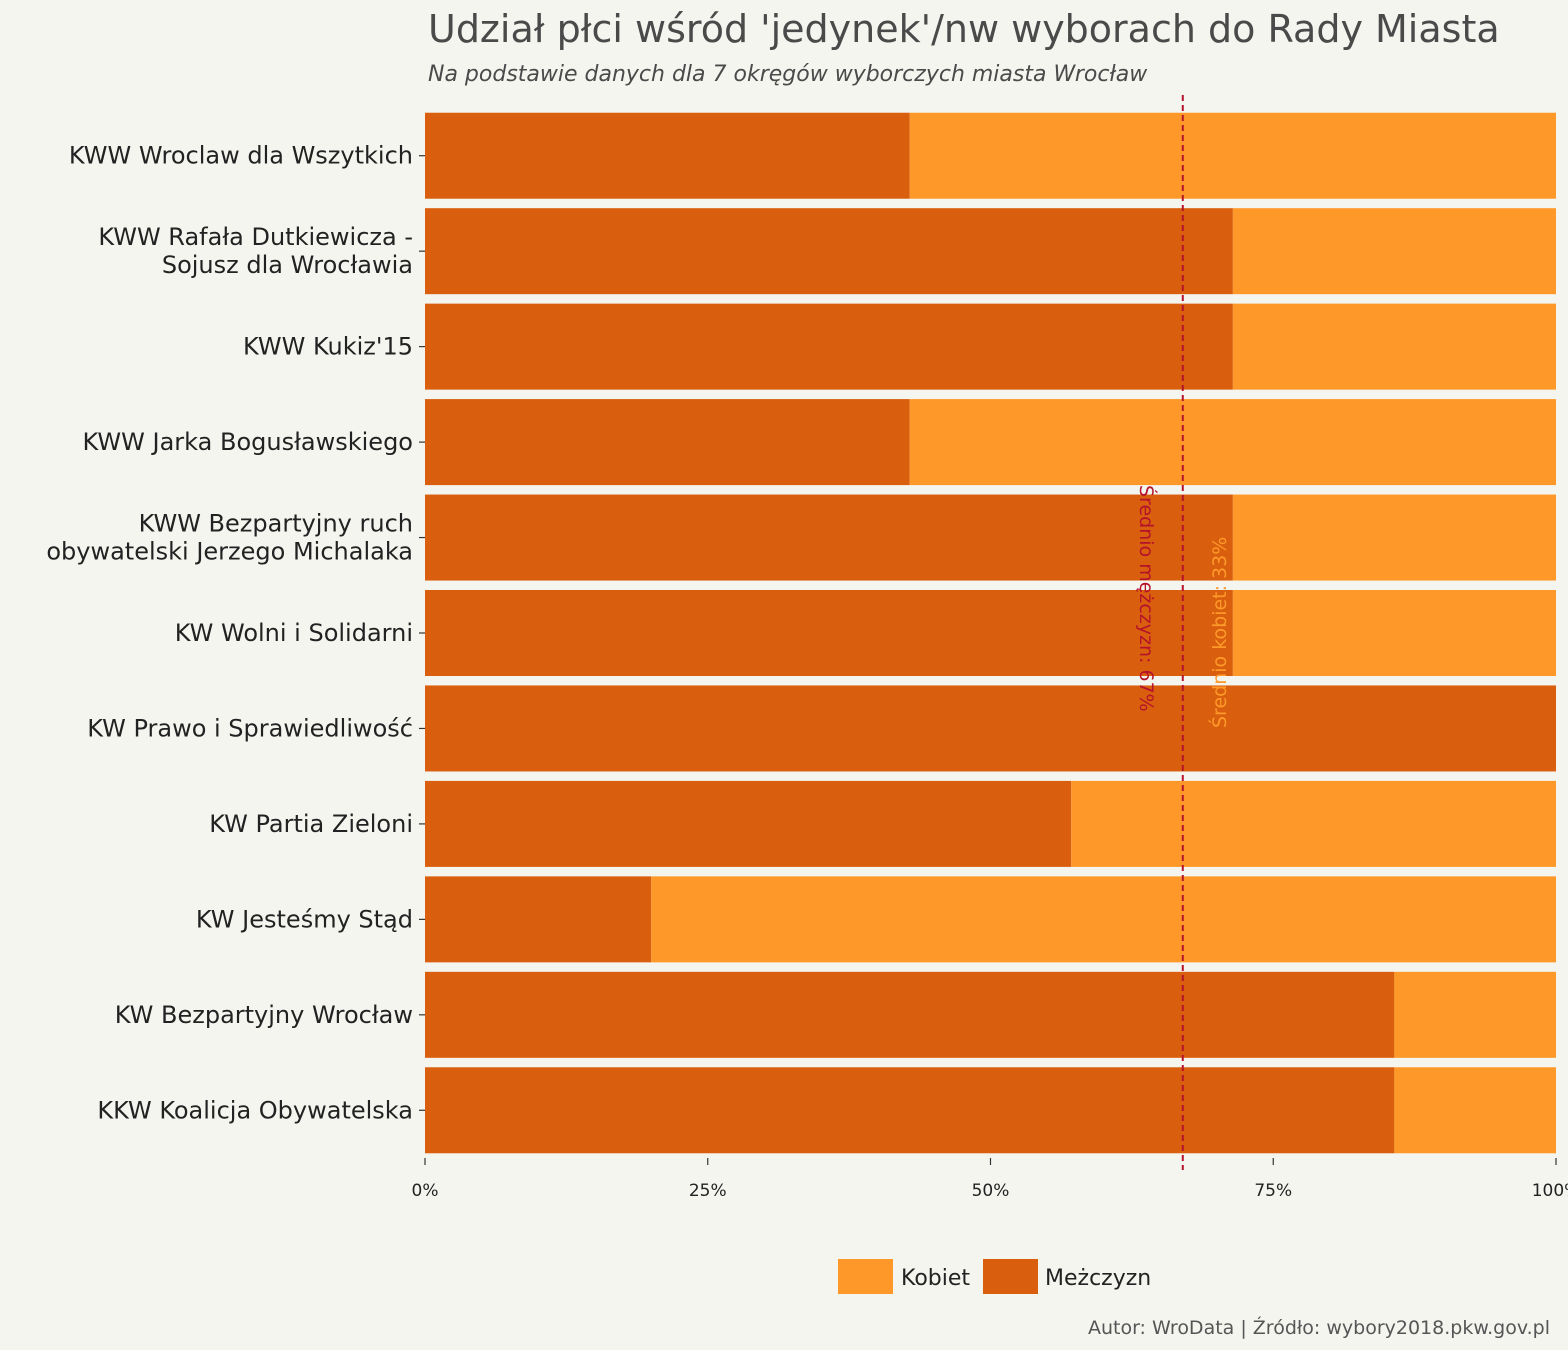  I want to click on category-label: KKW Koalicja Obywatelska, so click(255, 1110).